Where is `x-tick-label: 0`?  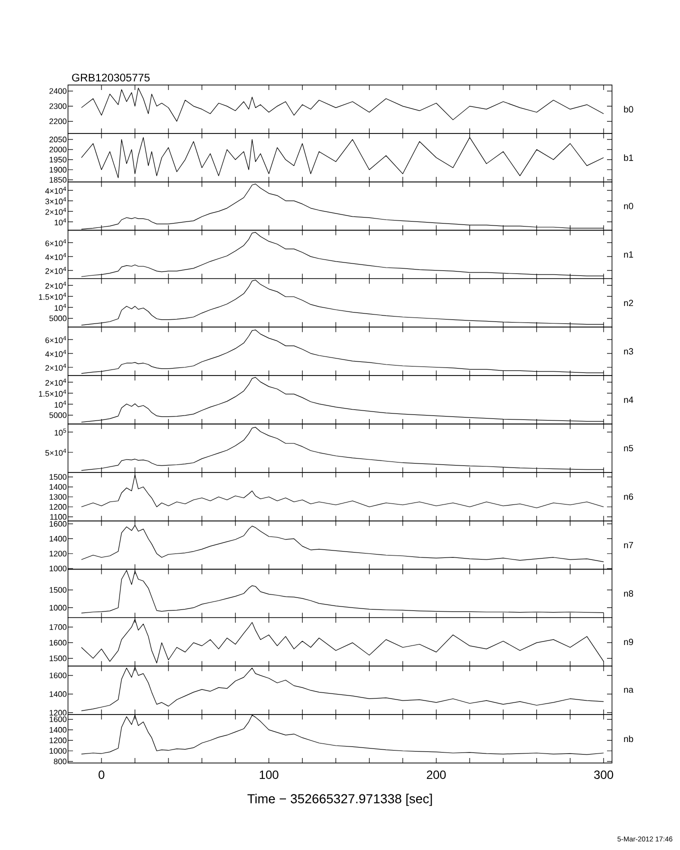
x-tick-label: 0 is located at coordinates (101, 774).